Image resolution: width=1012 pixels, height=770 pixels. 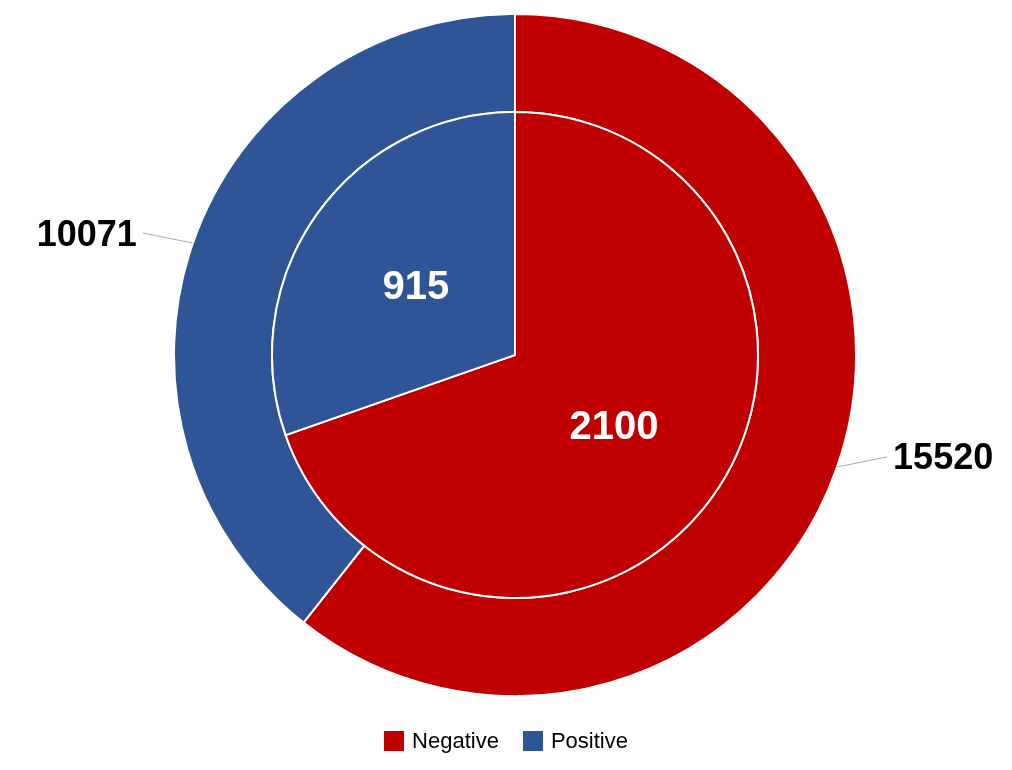 I want to click on data-label: 2100, so click(x=614, y=425).